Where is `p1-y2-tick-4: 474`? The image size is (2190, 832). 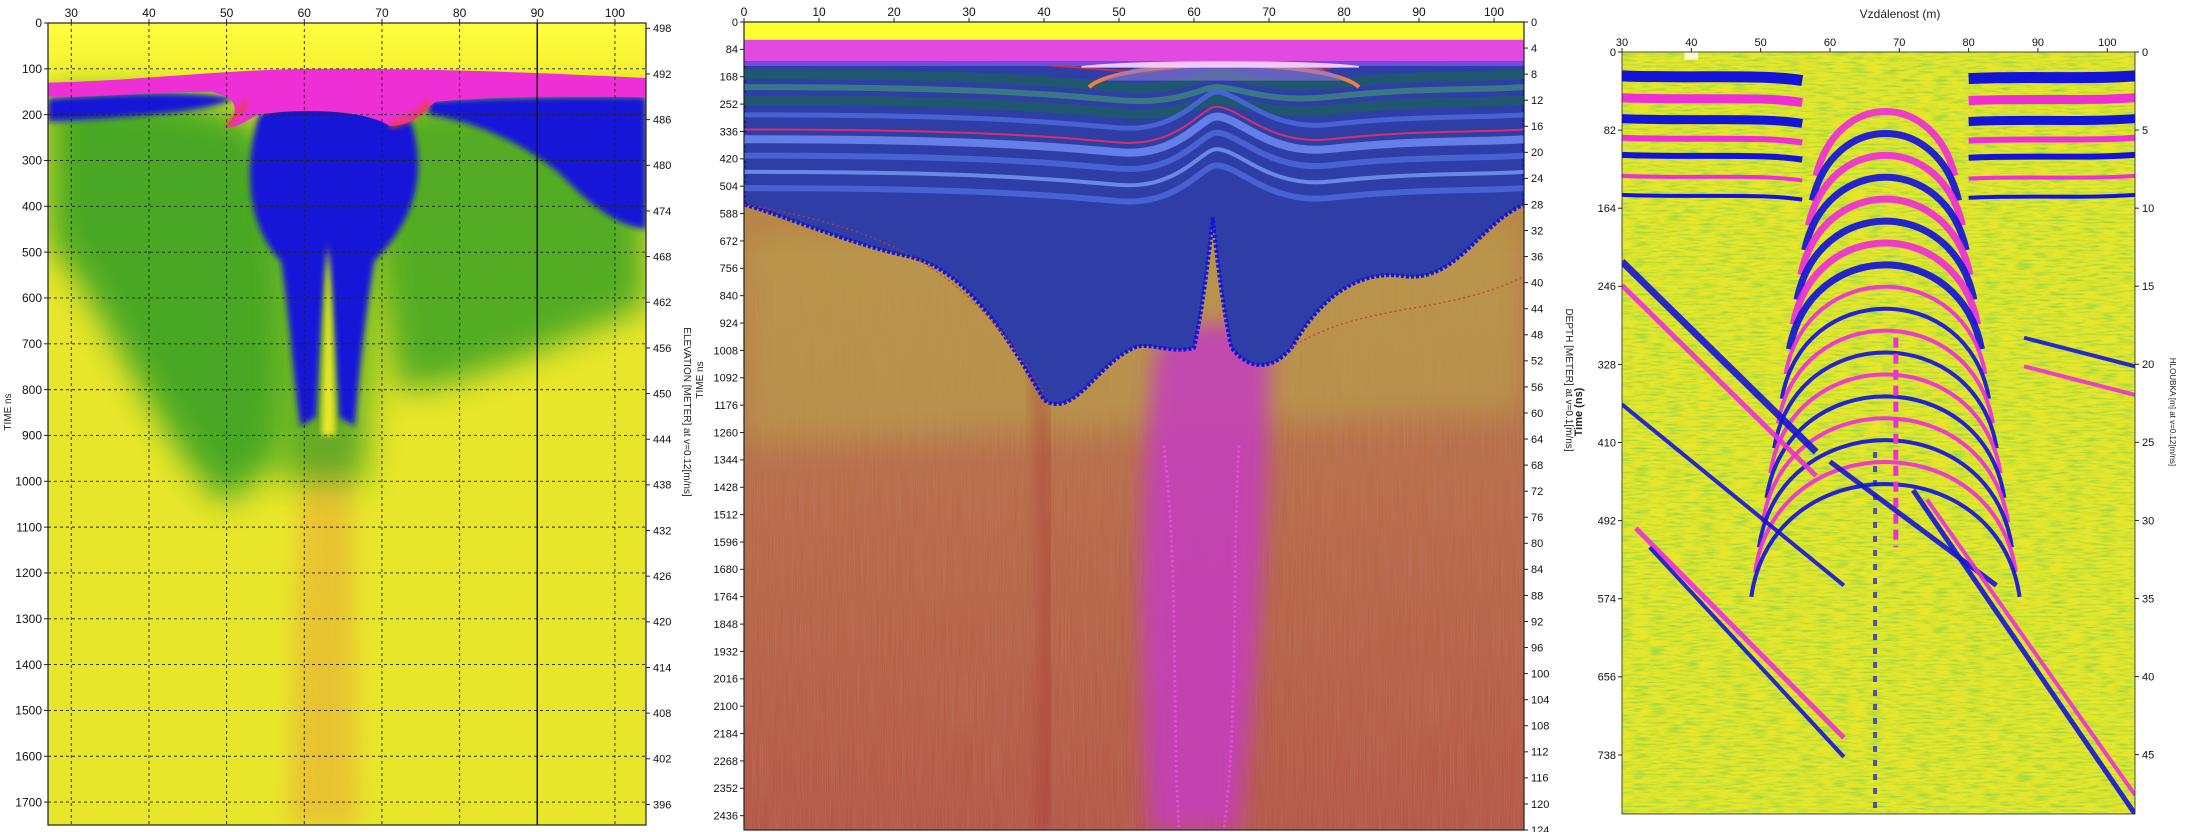 p1-y2-tick-4: 474 is located at coordinates (658, 212).